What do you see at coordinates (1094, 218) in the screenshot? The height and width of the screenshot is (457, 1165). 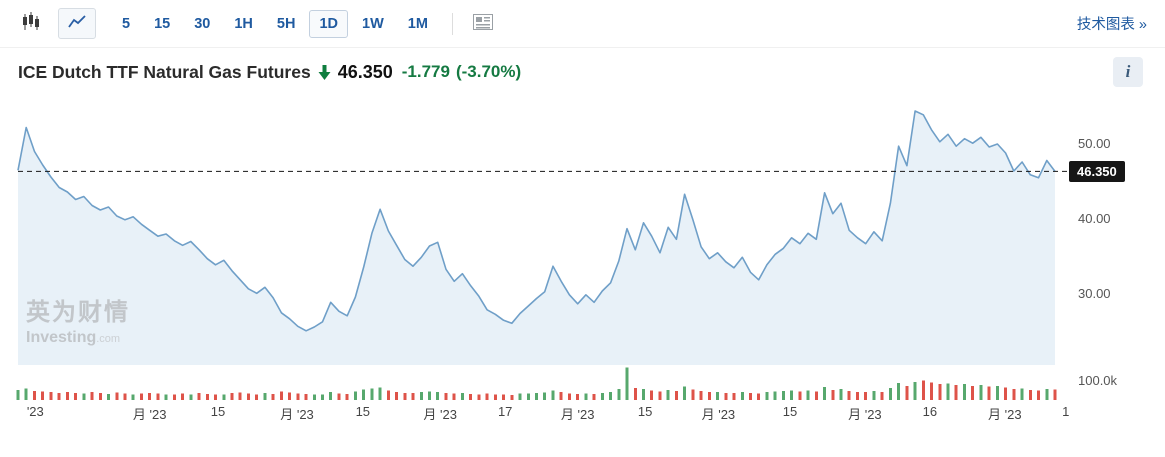 I see `y-axis-label: 40.00` at bounding box center [1094, 218].